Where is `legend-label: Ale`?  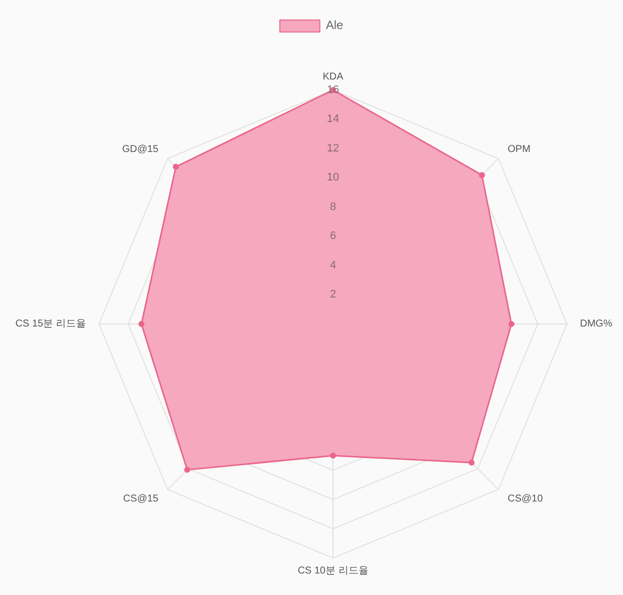 legend-label: Ale is located at coordinates (335, 25).